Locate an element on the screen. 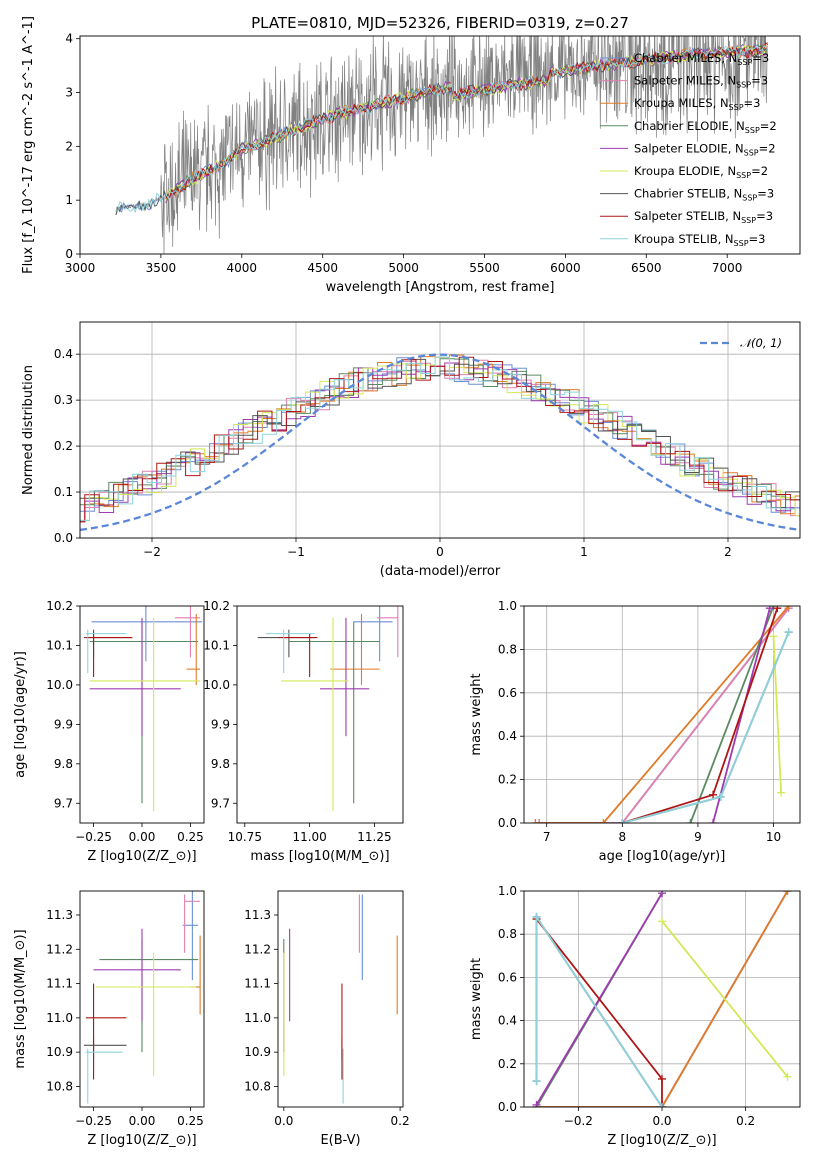  weight_vs_age-ytick-label: 0.0 is located at coordinates (507, 823).